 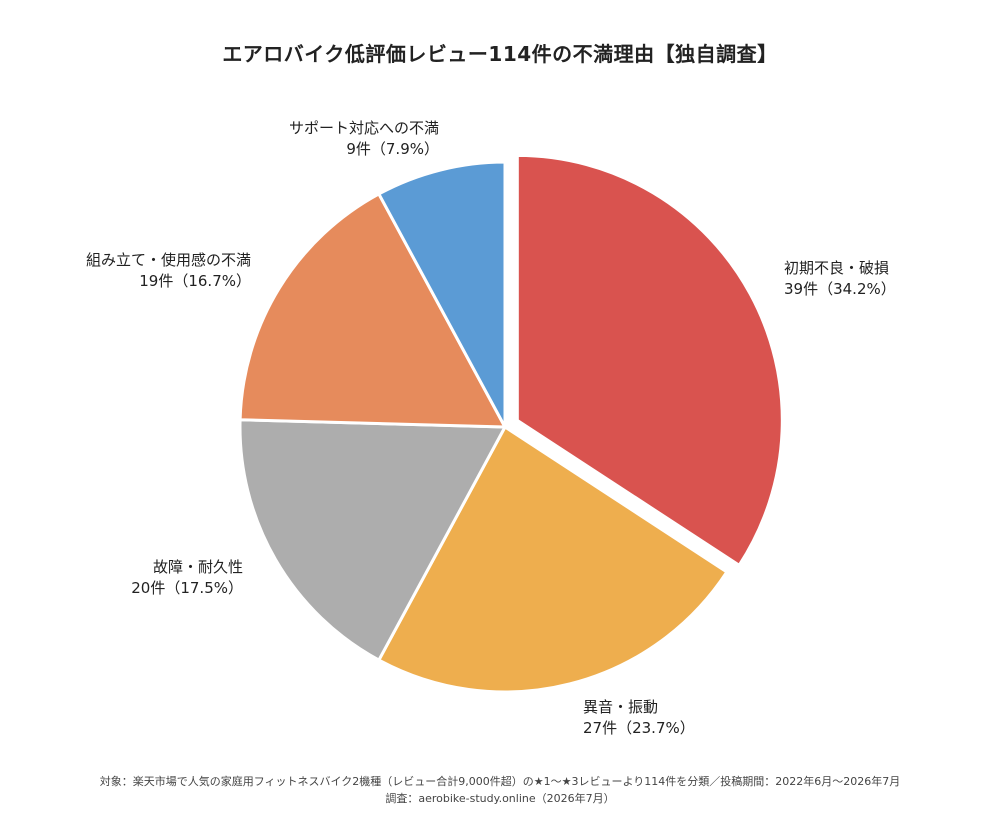 What do you see at coordinates (168, 260) in the screenshot?
I see `slice-name: 組み立て・使用感の不満` at bounding box center [168, 260].